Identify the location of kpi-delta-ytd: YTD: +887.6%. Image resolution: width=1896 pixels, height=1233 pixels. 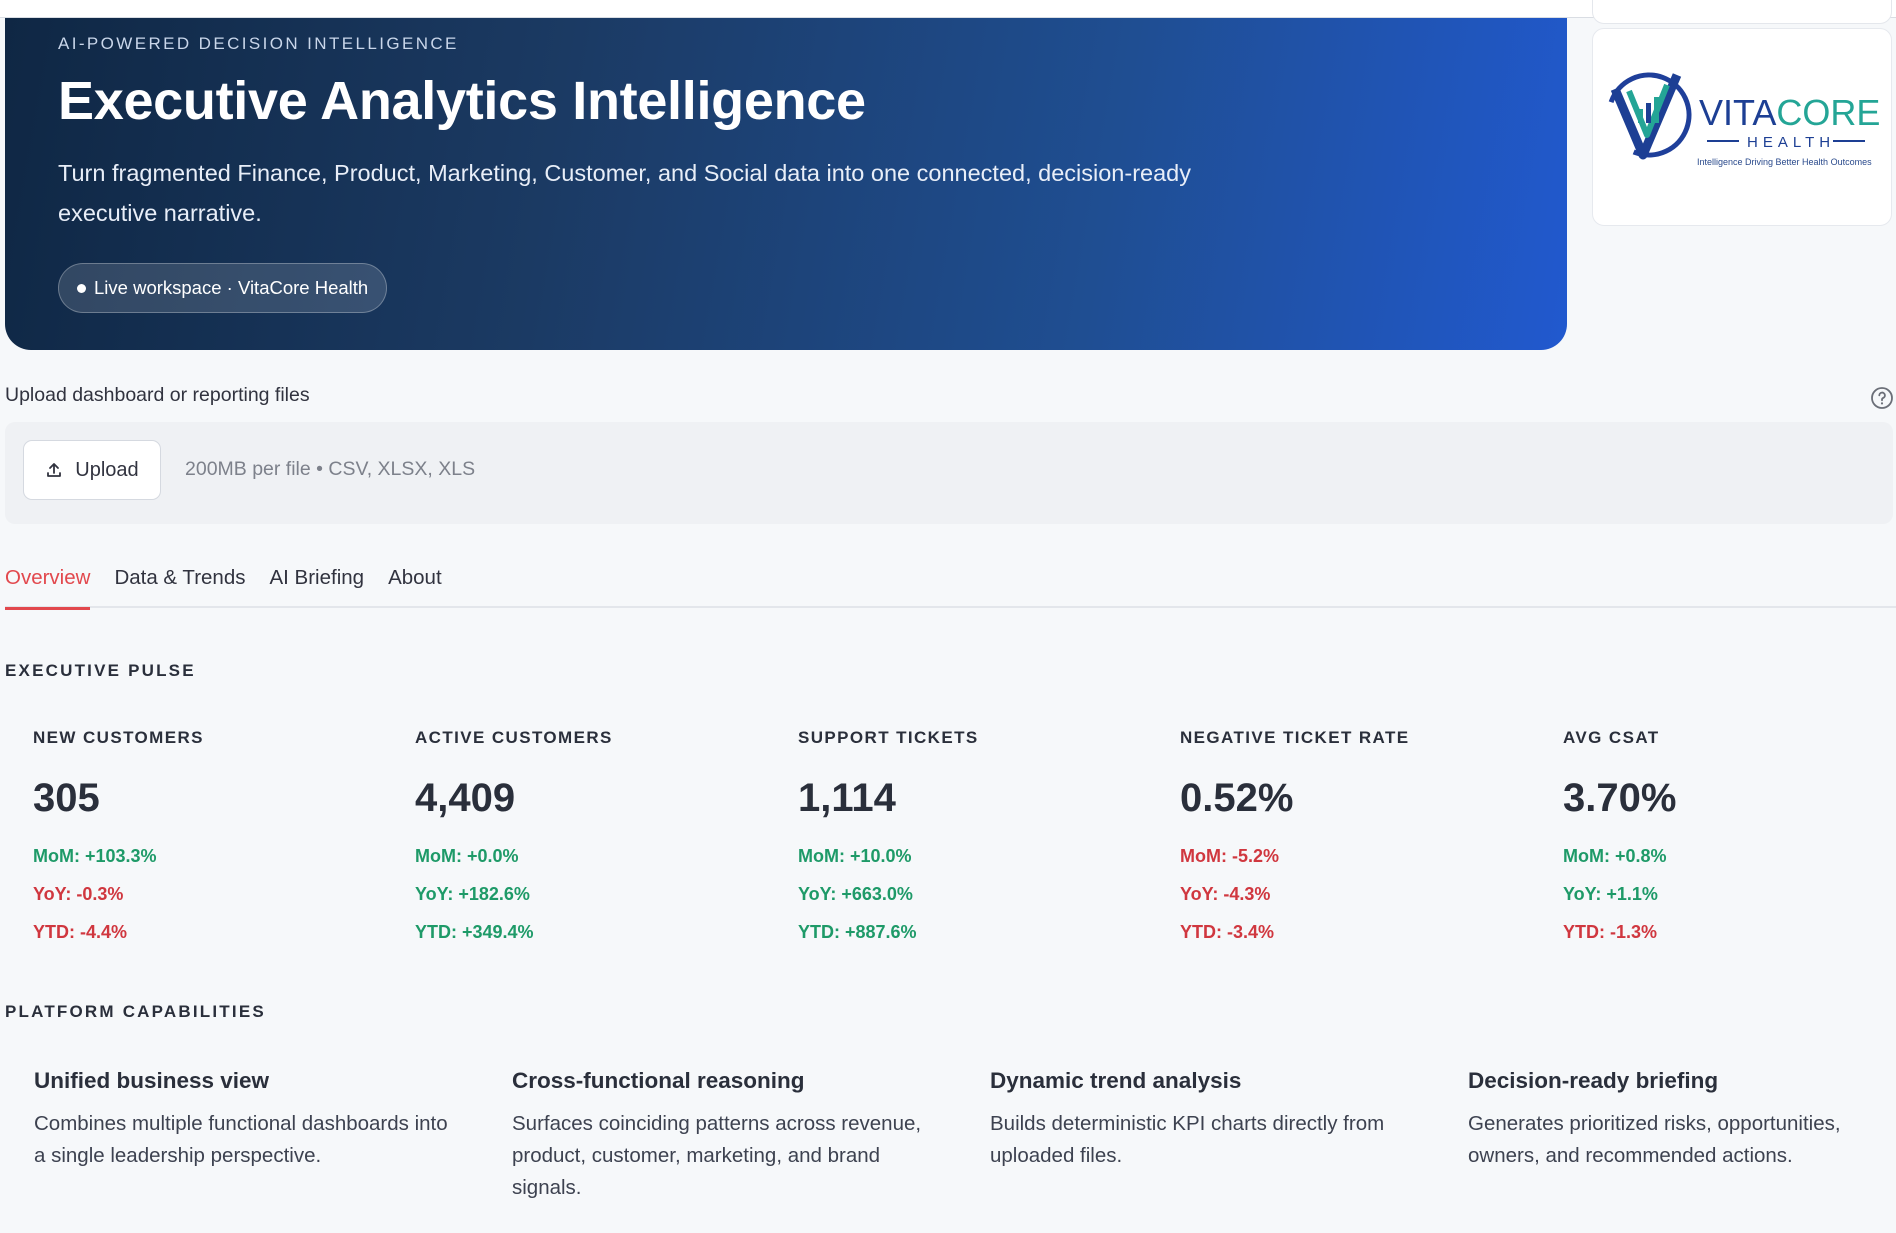
(857, 932).